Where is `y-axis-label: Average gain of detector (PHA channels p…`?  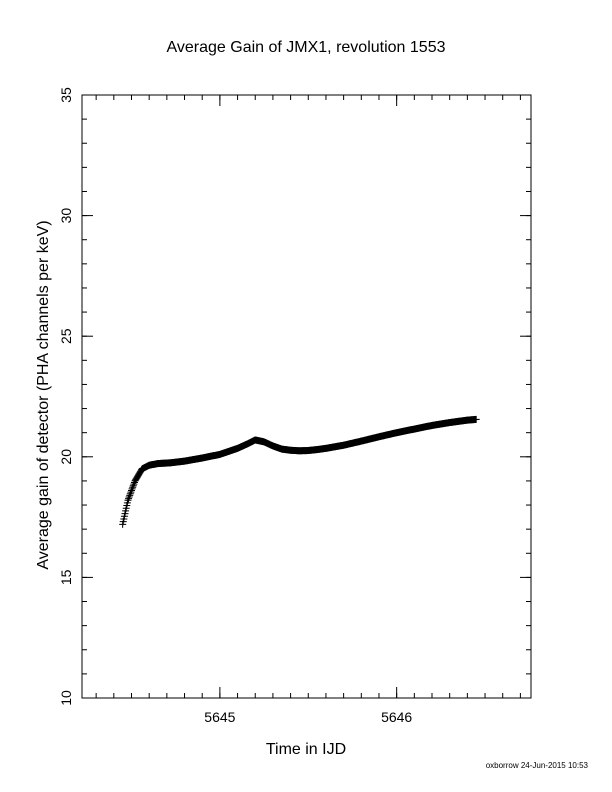 y-axis-label: Average gain of detector (PHA channels p… is located at coordinates (43, 394).